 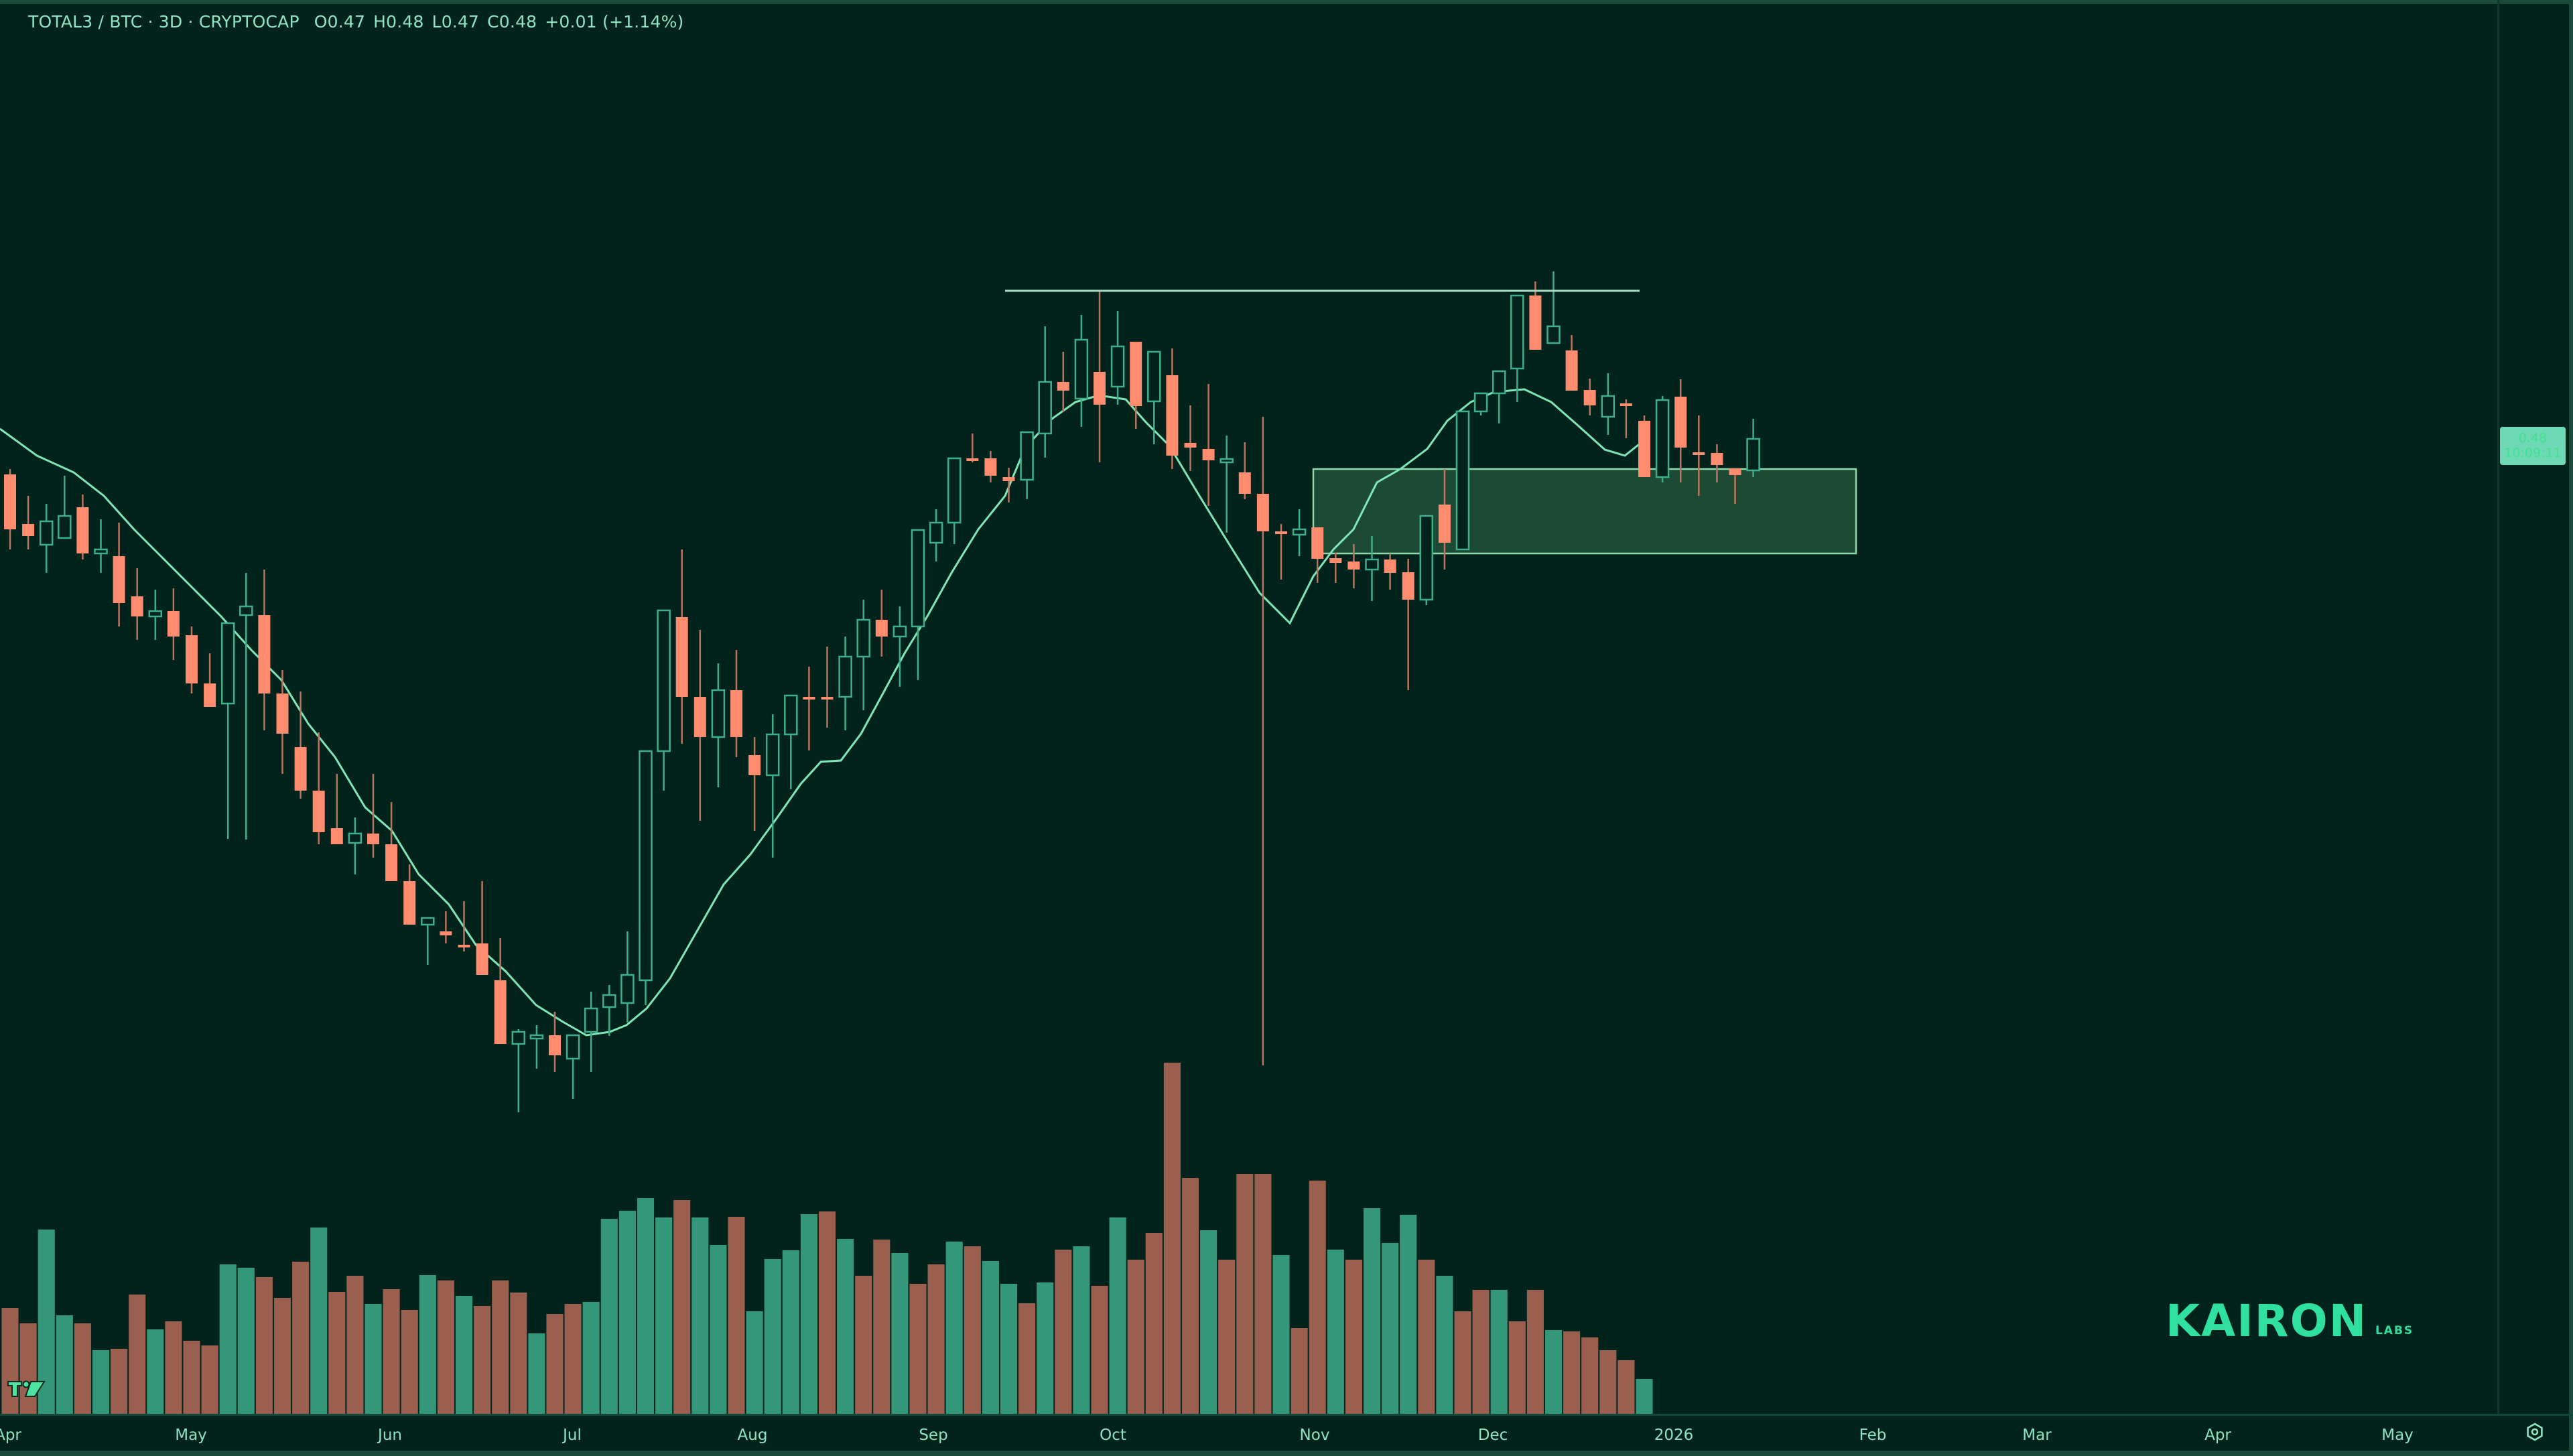 I want to click on last-price: 0.48, so click(x=2533, y=438).